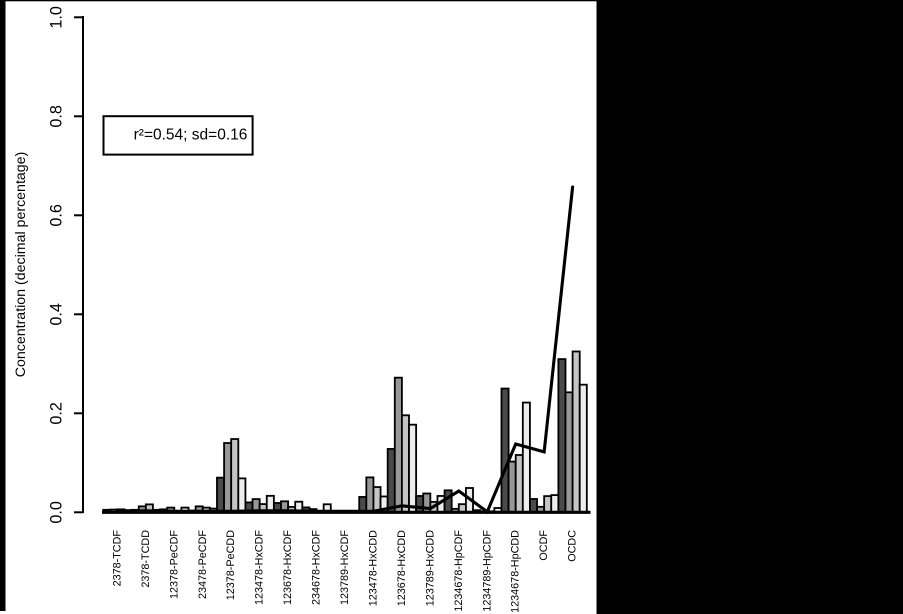 Image resolution: width=903 pixels, height=614 pixels. Describe the element at coordinates (56, 413) in the screenshot. I see `svg-text: 0.2` at that location.